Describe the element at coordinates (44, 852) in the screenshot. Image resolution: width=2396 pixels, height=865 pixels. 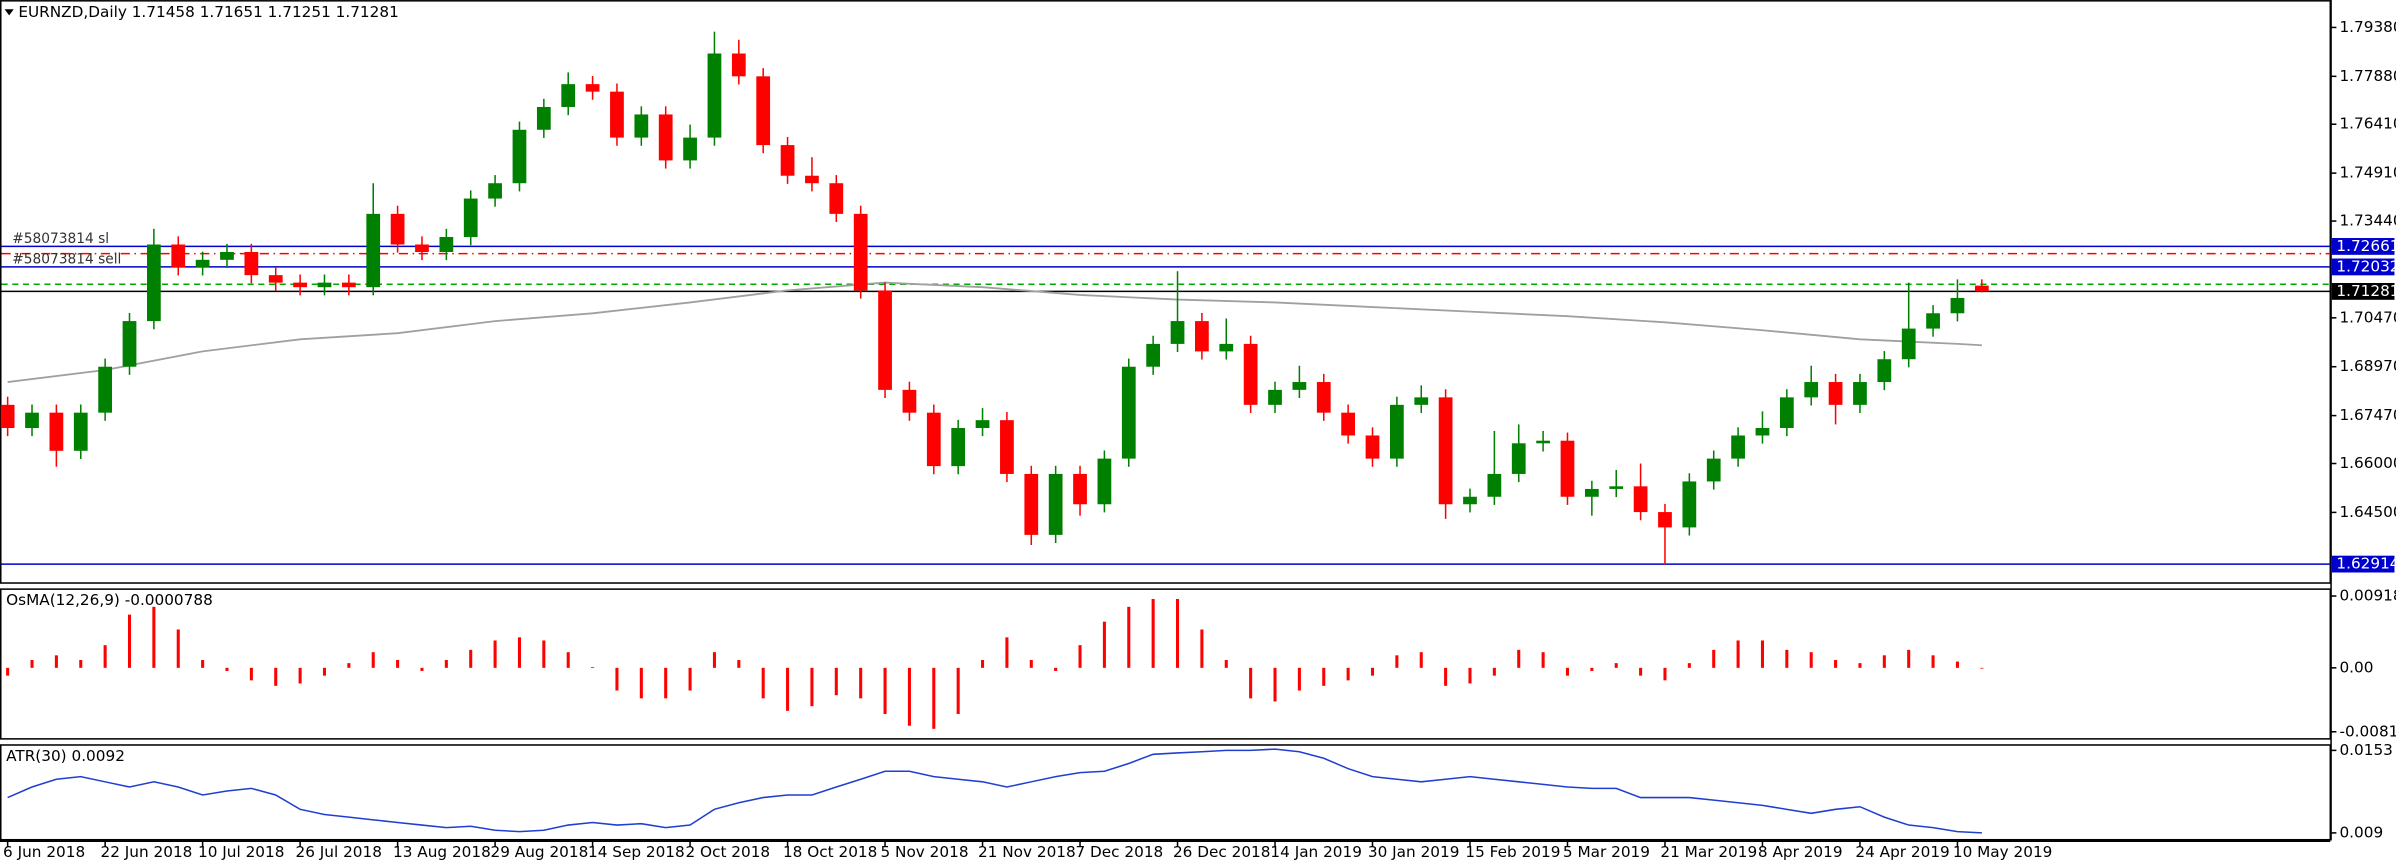
I see `x-tick-label: 6 Jun 2018` at that location.